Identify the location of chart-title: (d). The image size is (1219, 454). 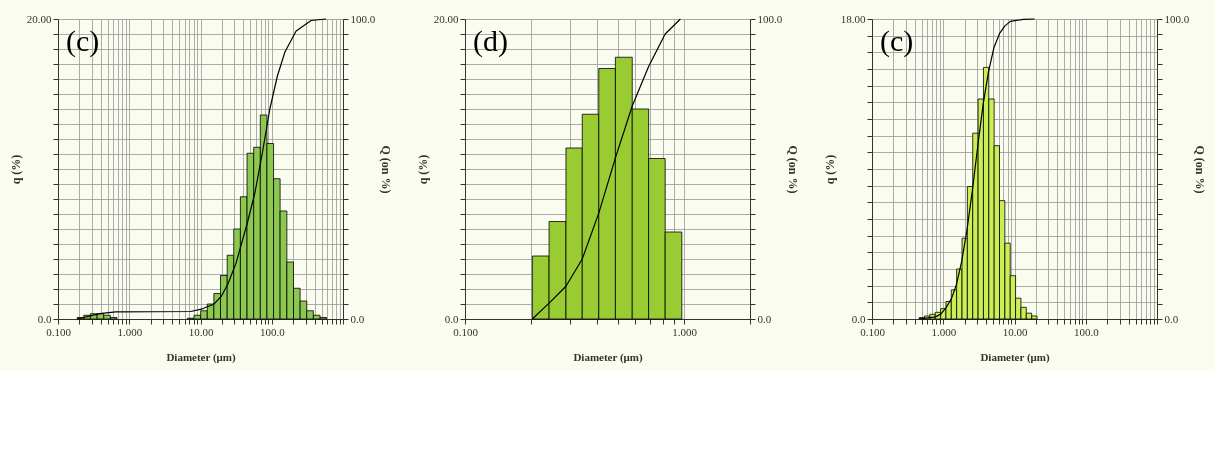
(490, 41).